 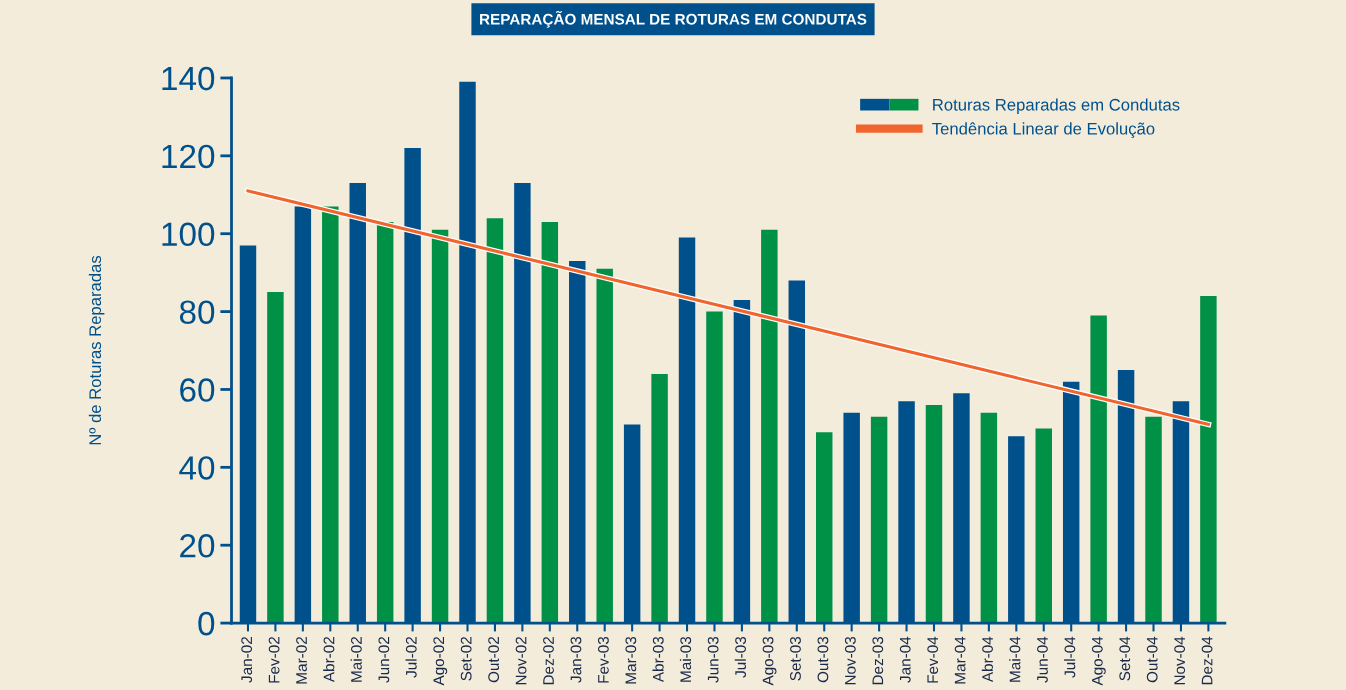 What do you see at coordinates (188, 234) in the screenshot?
I see `y-tick-label: 100` at bounding box center [188, 234].